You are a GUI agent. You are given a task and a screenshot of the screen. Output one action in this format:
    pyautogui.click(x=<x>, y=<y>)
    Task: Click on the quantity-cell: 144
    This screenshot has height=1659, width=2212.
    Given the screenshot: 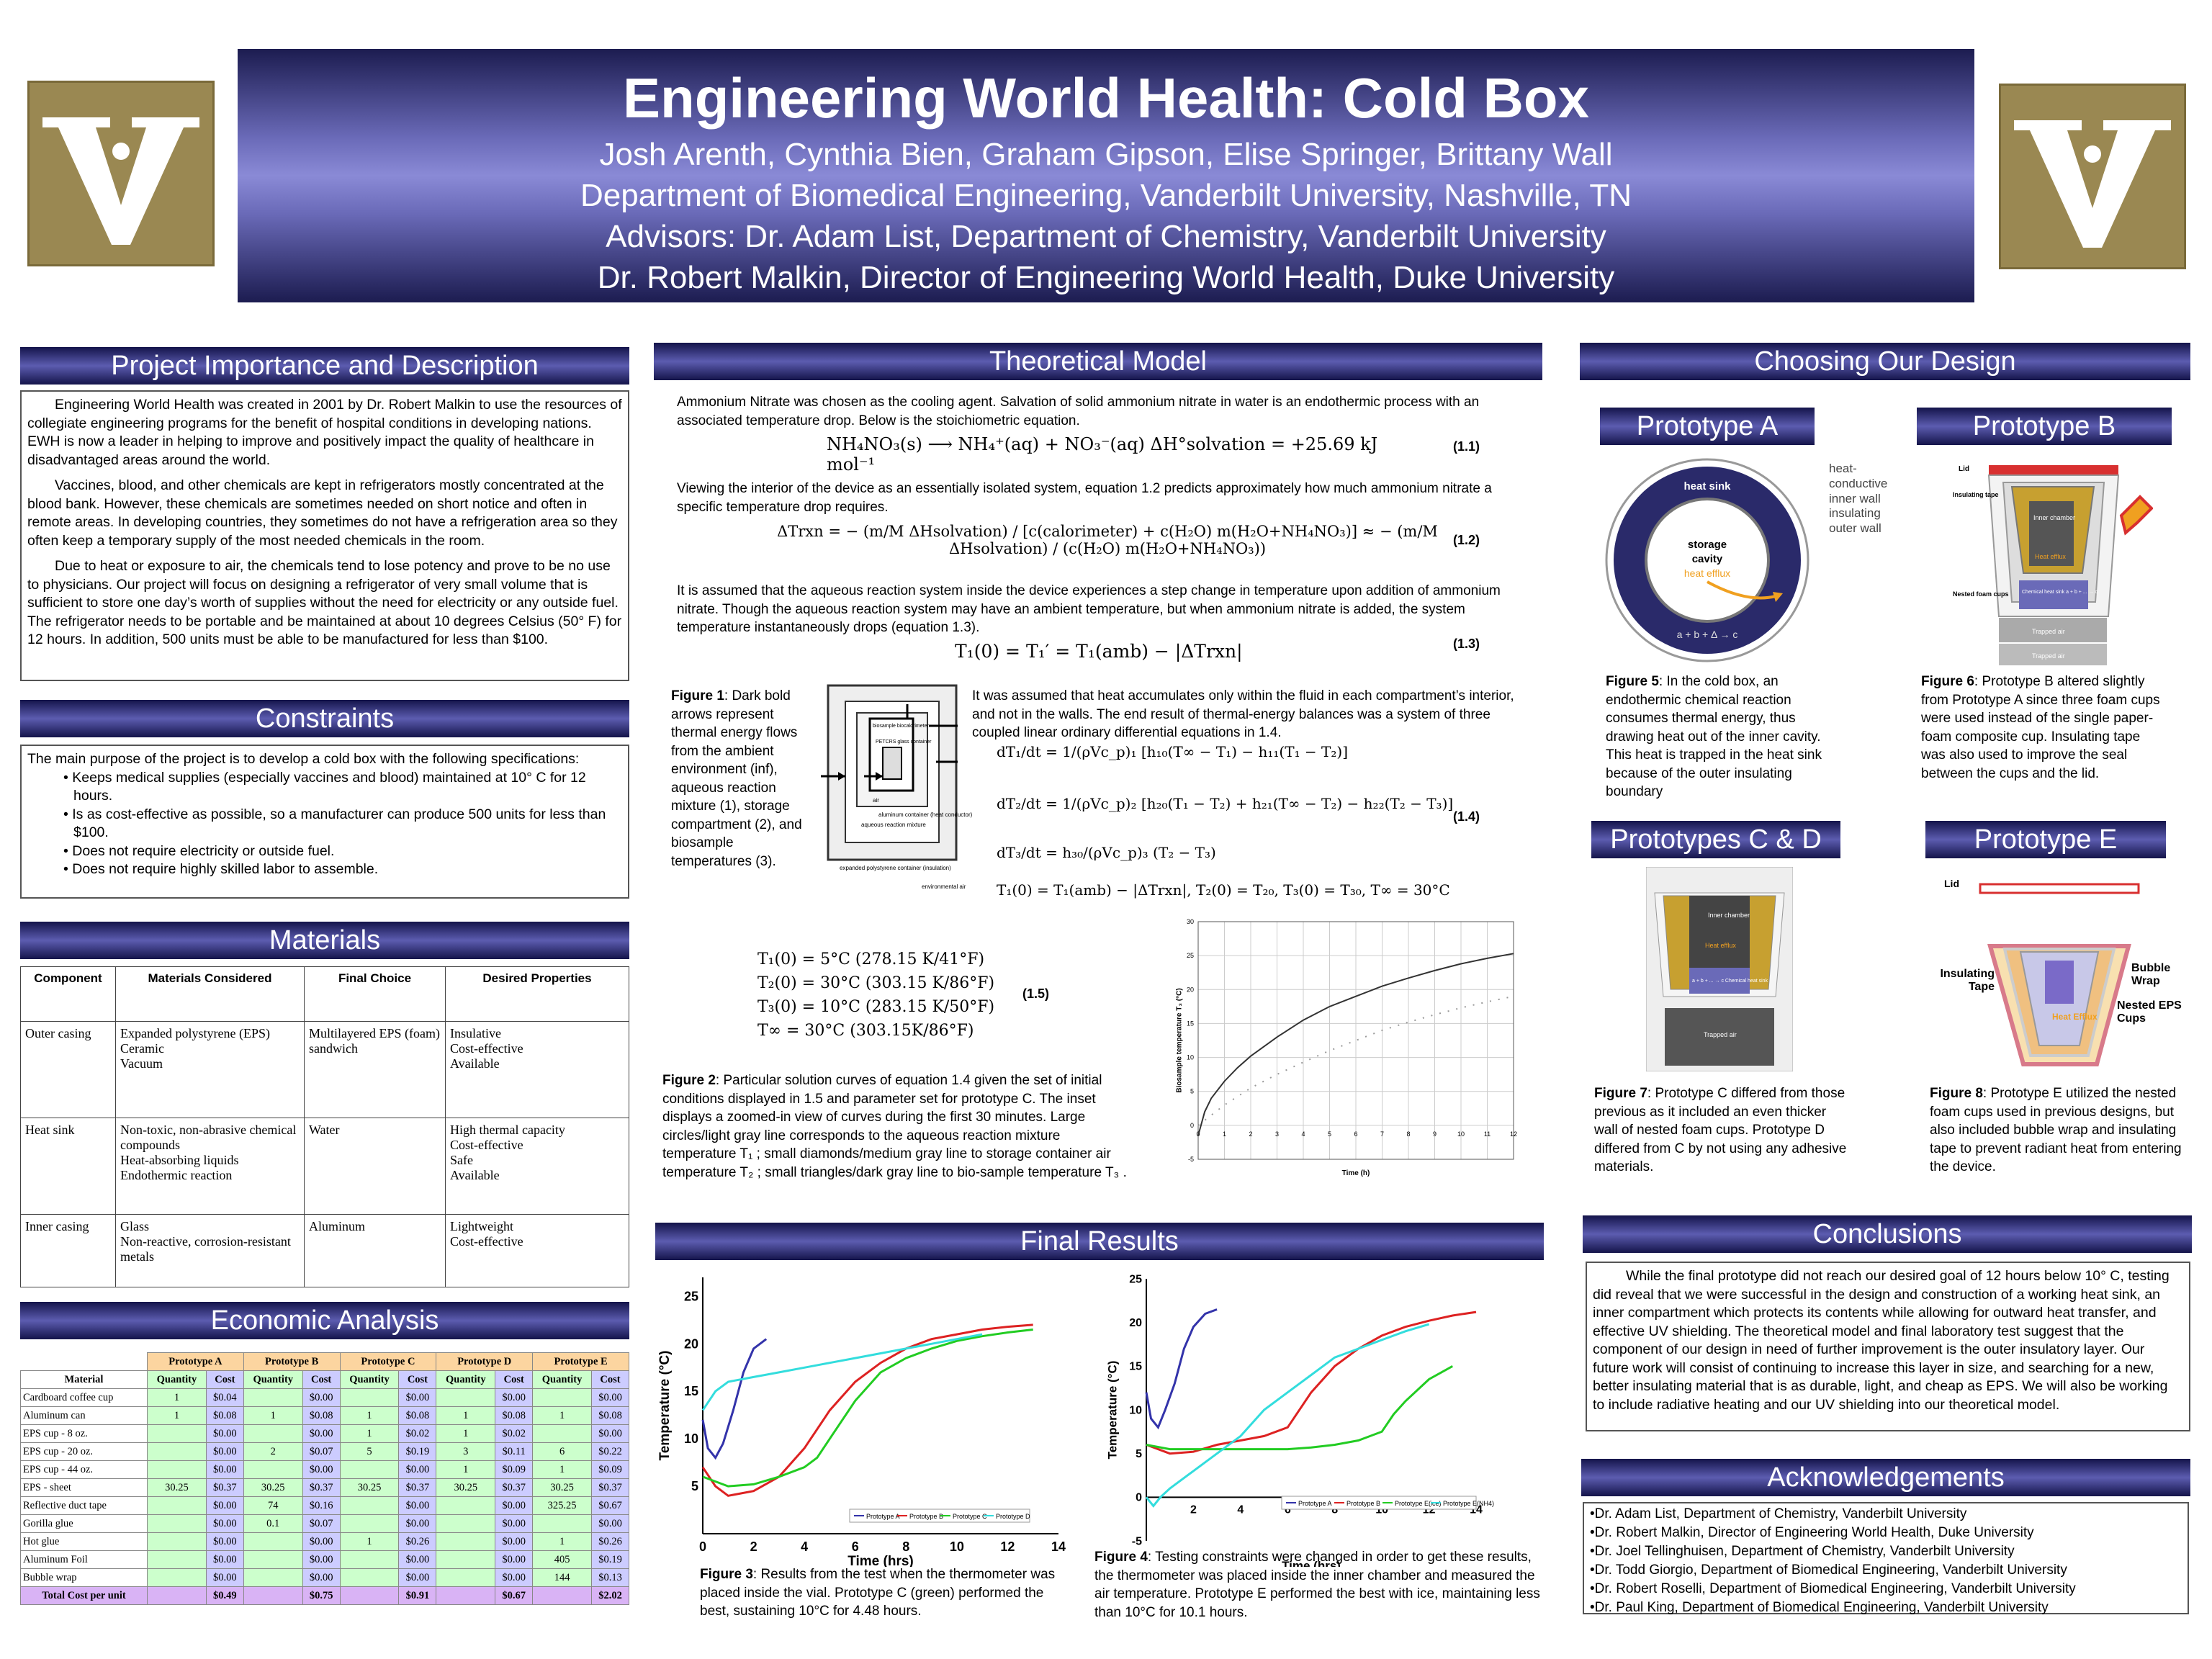 What is the action you would take?
    pyautogui.click(x=562, y=1577)
    